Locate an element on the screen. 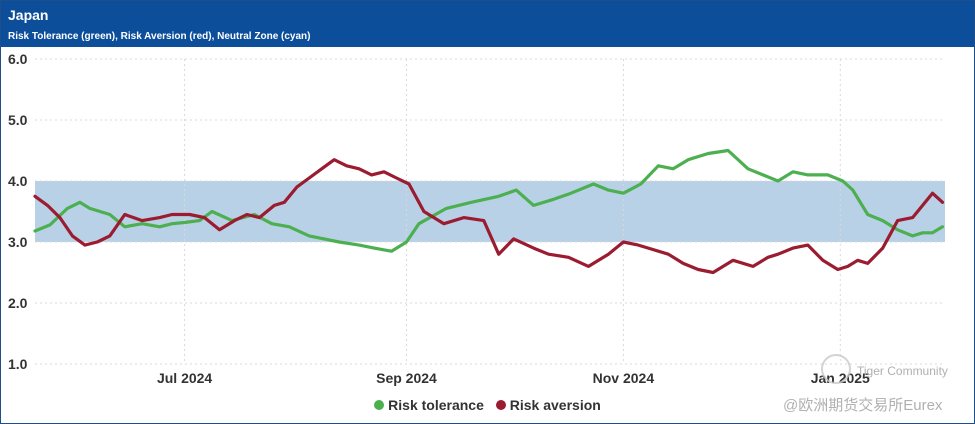  y-tick-label: 1.0 is located at coordinates (18, 364).